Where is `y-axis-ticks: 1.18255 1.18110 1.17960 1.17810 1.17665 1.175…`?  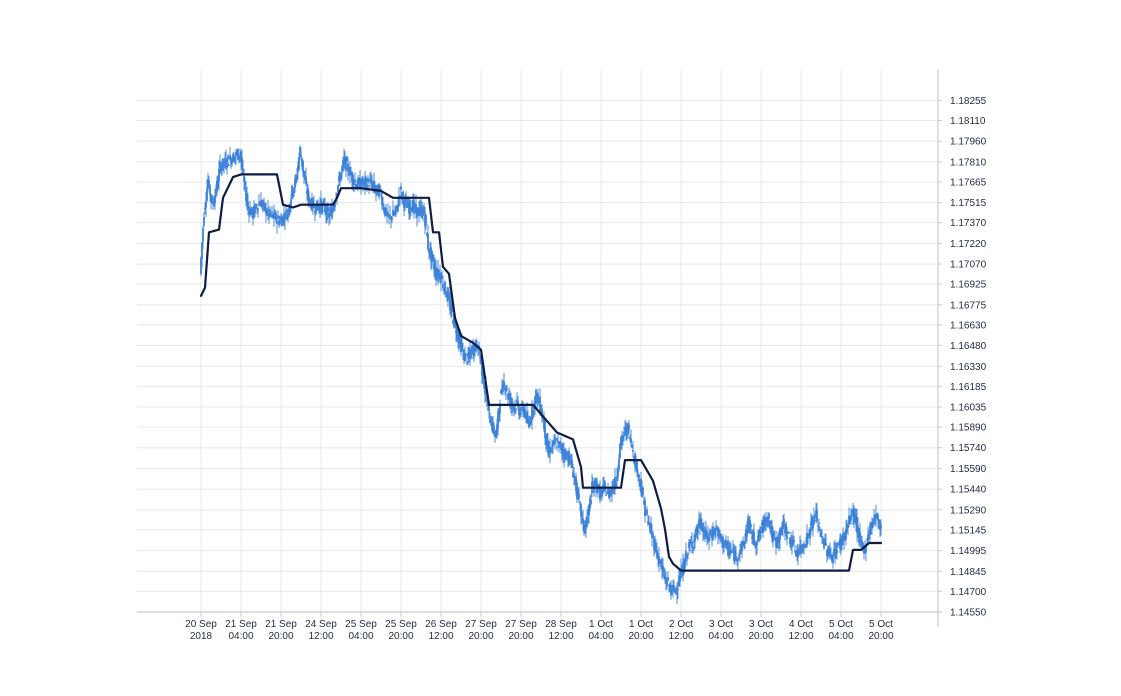 y-axis-ticks: 1.18255 1.18110 1.17960 1.17810 1.17665 1.175… is located at coordinates (962, 357).